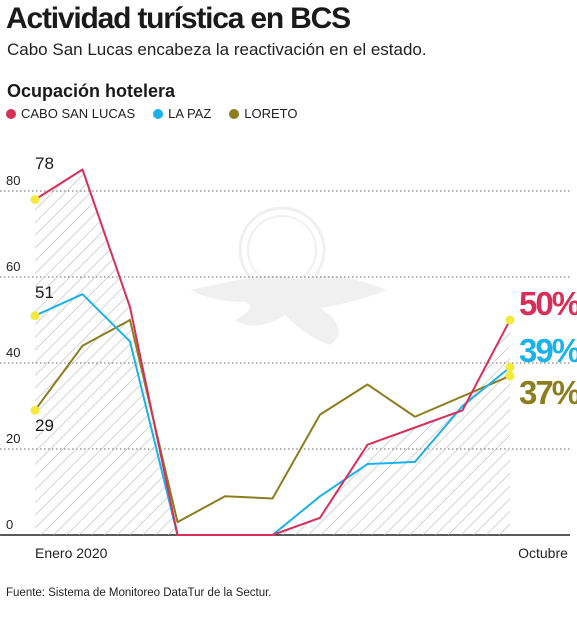 Image resolution: width=577 pixels, height=620 pixels. Describe the element at coordinates (152, 113) in the screenshot. I see `legend: CABO SAN LUCAS LA PAZ LORETO` at that location.